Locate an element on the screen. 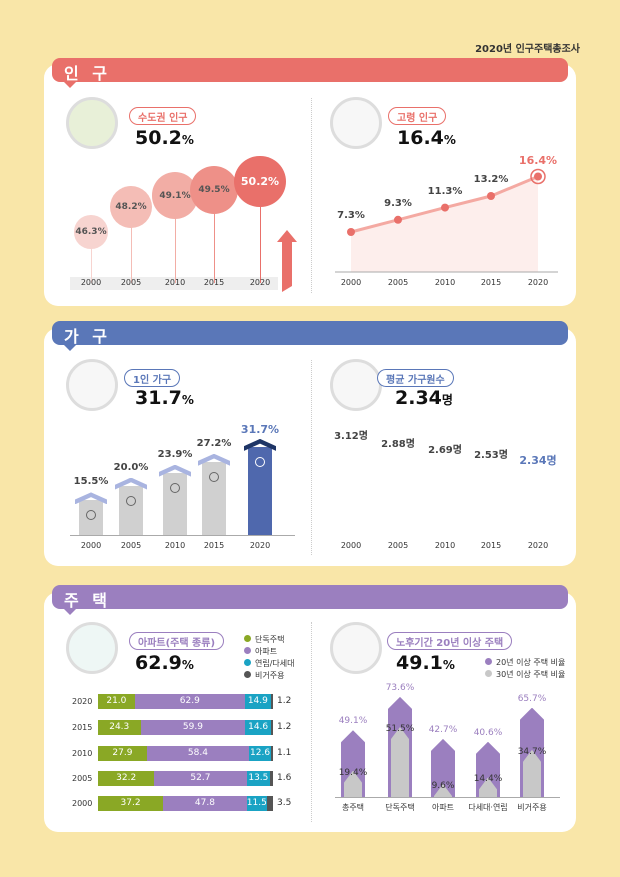 Image resolution: width=620 pixels, height=877 pixels. category-label: 아파트 is located at coordinates (443, 807).